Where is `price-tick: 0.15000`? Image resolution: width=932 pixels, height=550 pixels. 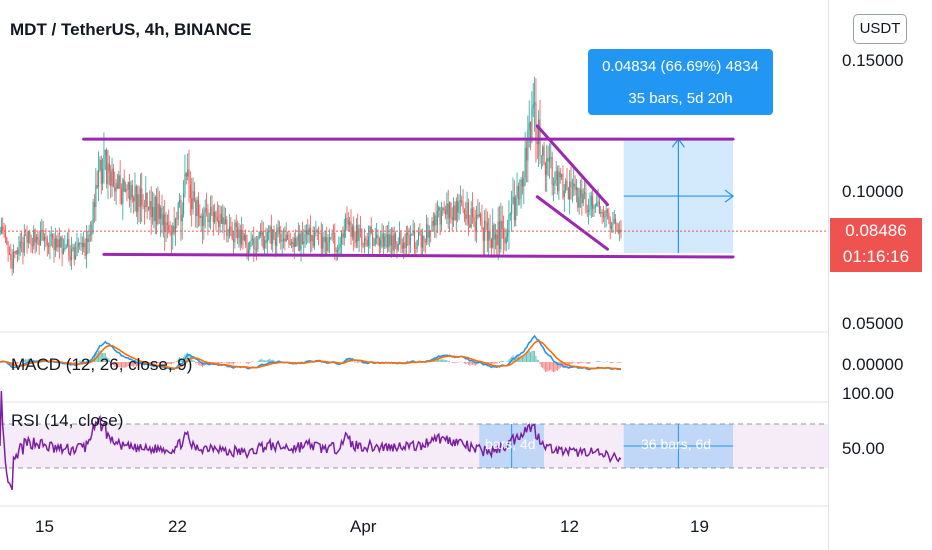
price-tick: 0.15000 is located at coordinates (873, 60).